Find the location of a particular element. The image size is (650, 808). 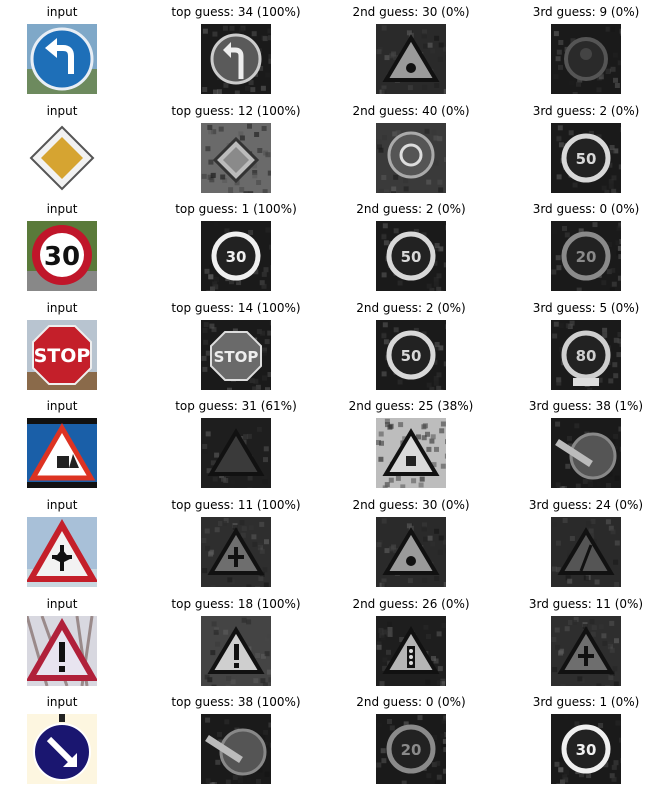

general-caution-sign-icon is located at coordinates (62, 650).